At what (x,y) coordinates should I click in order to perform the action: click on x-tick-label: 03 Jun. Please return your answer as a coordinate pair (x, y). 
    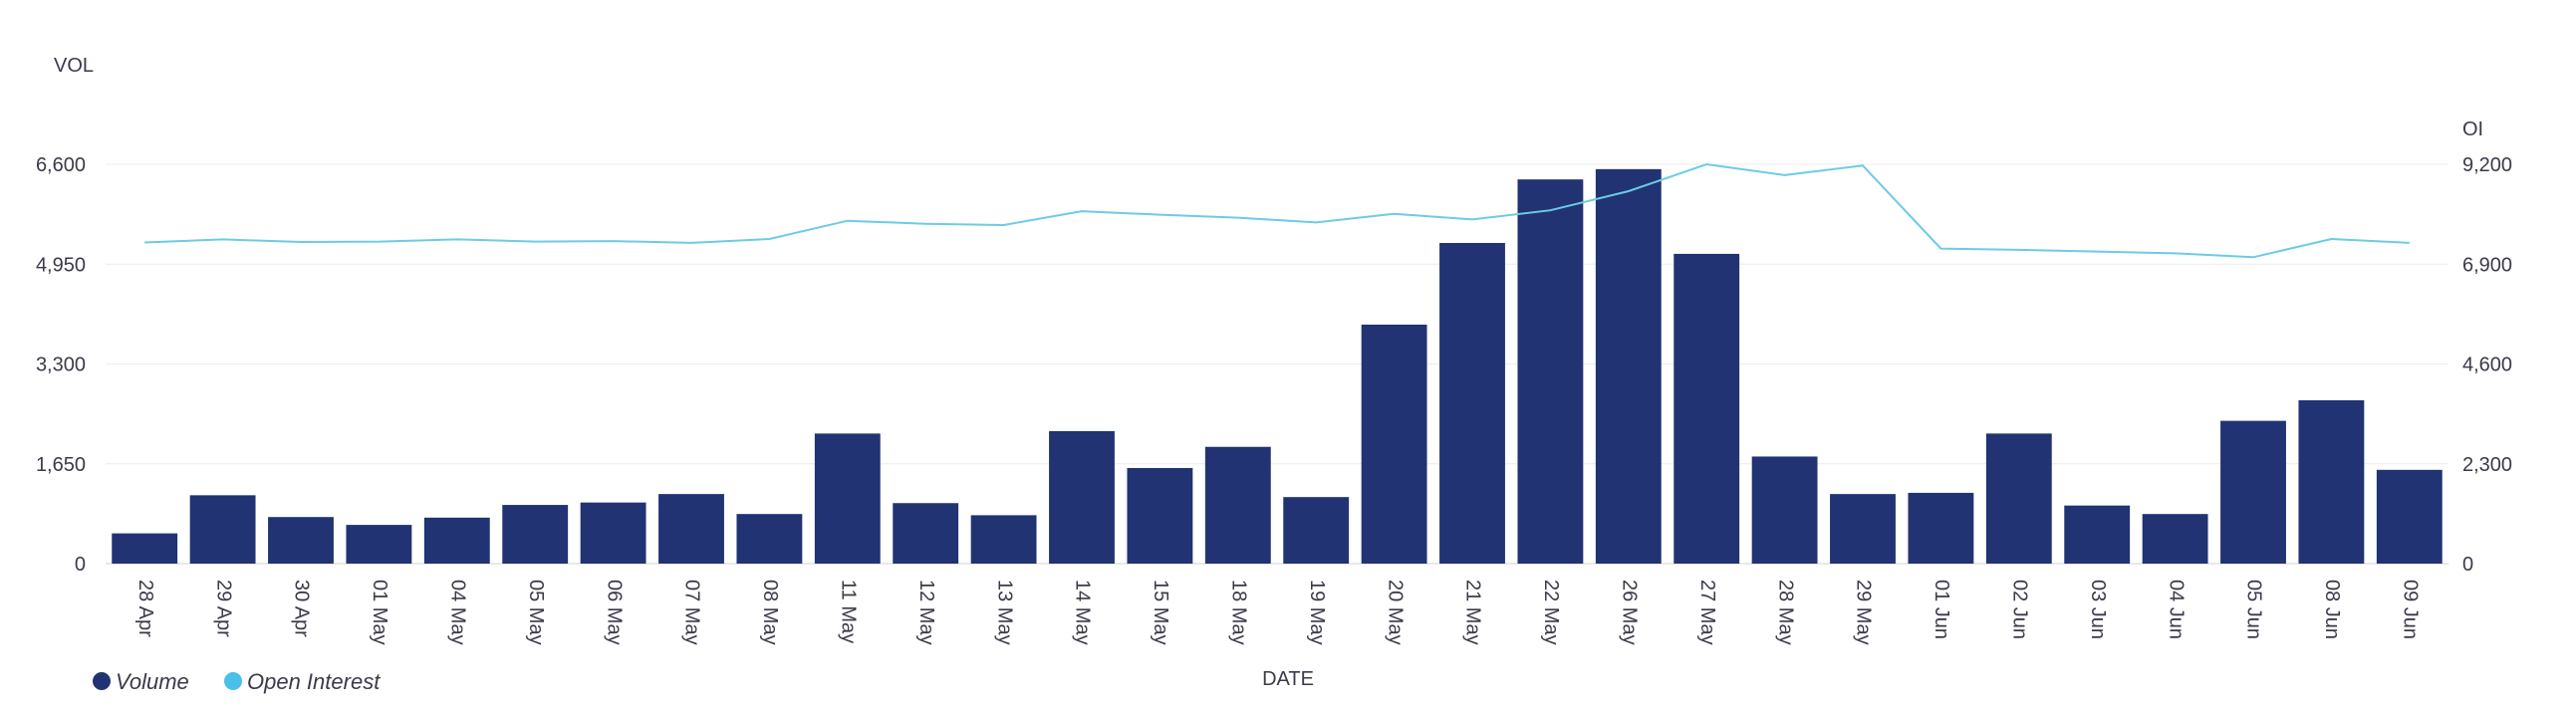
    Looking at the image, I should click on (2098, 609).